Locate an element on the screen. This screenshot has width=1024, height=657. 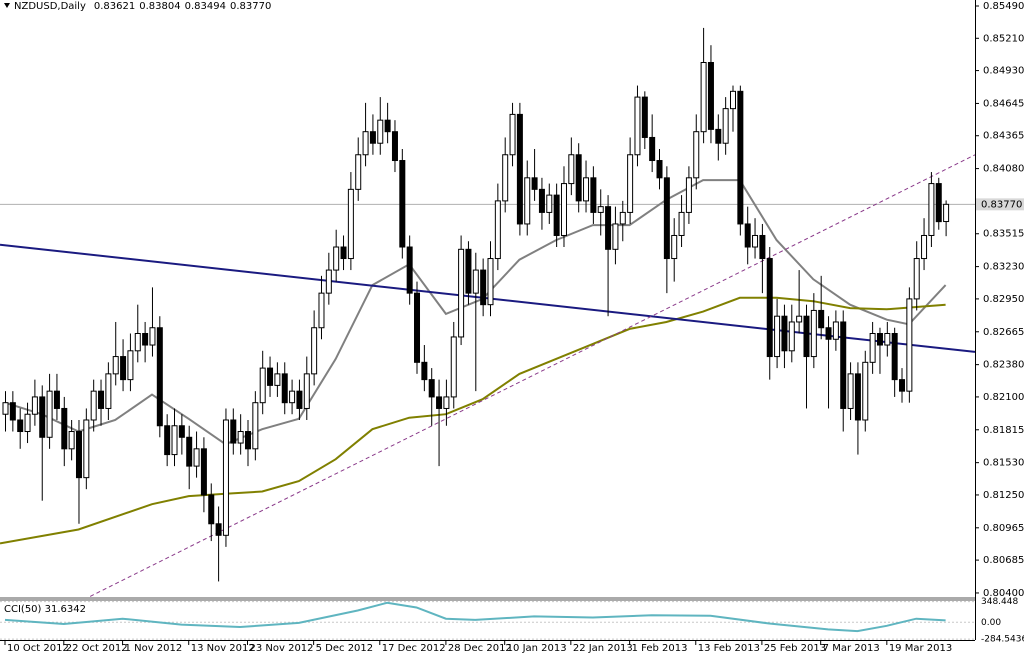
line-series is located at coordinates (475, 617).